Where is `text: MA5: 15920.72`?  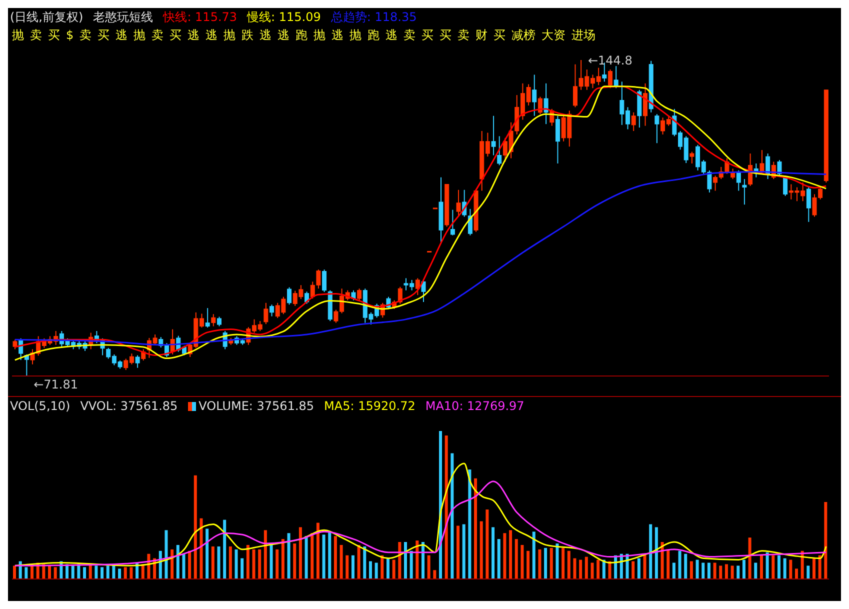
text: MA5: 15920.72 is located at coordinates (370, 406).